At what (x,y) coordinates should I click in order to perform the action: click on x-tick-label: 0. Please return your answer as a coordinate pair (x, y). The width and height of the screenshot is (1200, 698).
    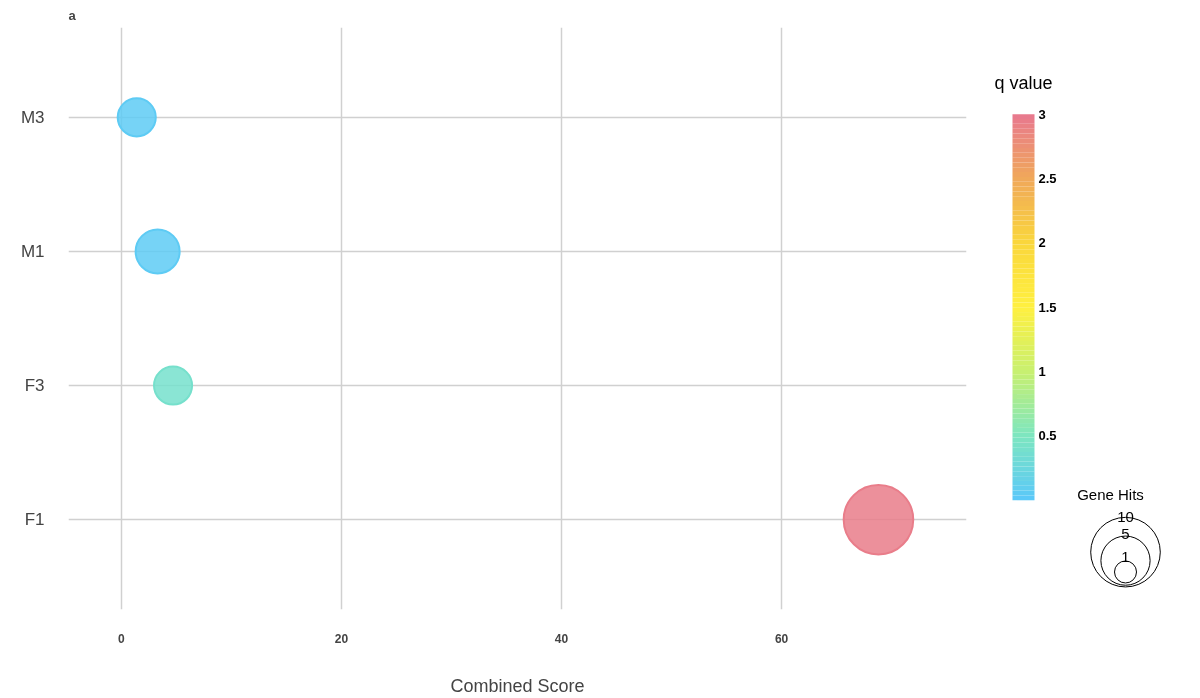
    Looking at the image, I should click on (121, 638).